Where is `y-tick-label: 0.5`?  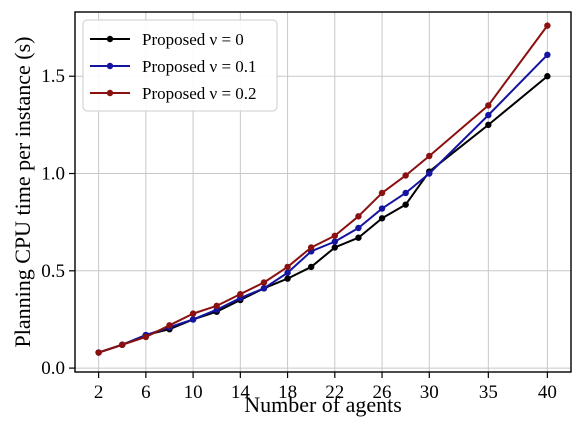 y-tick-label: 0.5 is located at coordinates (53, 271).